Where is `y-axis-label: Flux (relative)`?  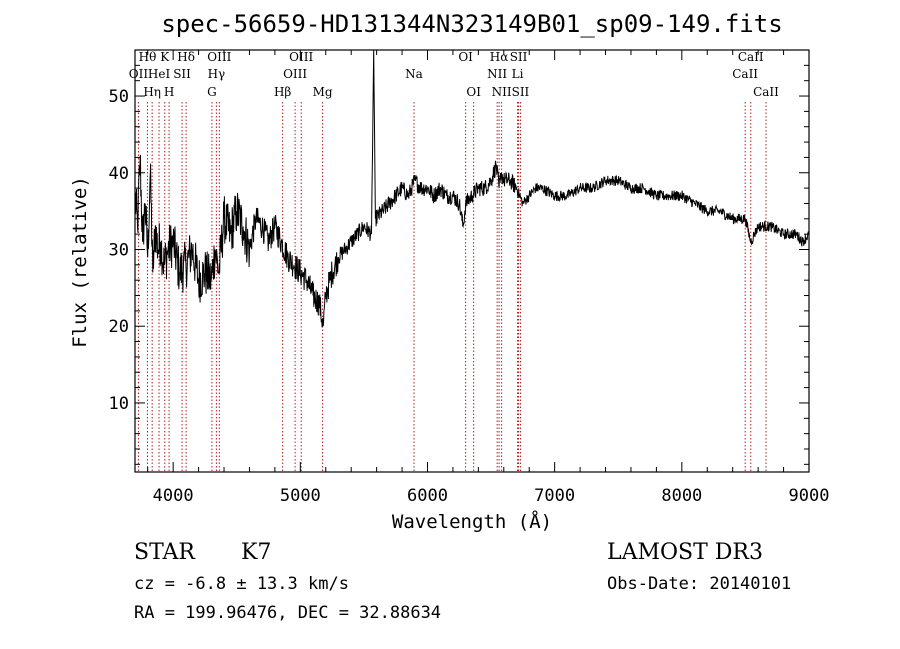
y-axis-label: Flux (relative) is located at coordinates (80, 262).